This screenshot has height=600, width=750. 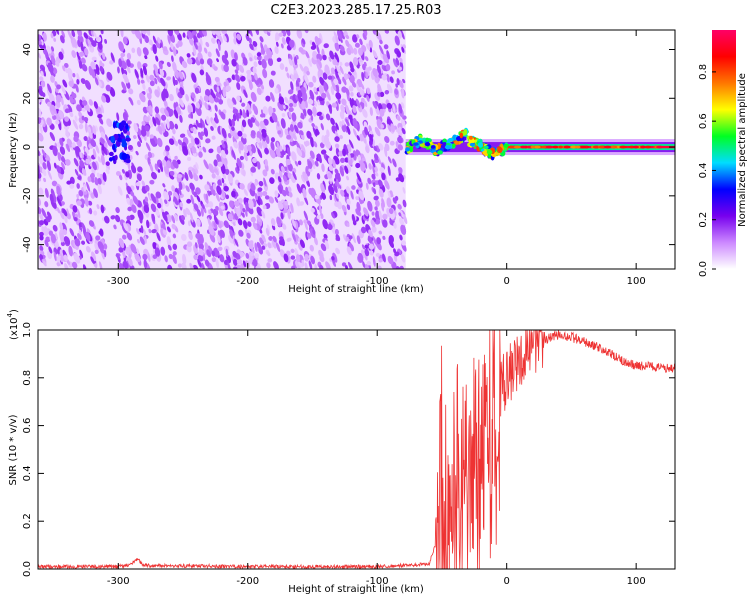 I want to click on colorbar-label: Normalized spectral amplitude, so click(x=742, y=150).